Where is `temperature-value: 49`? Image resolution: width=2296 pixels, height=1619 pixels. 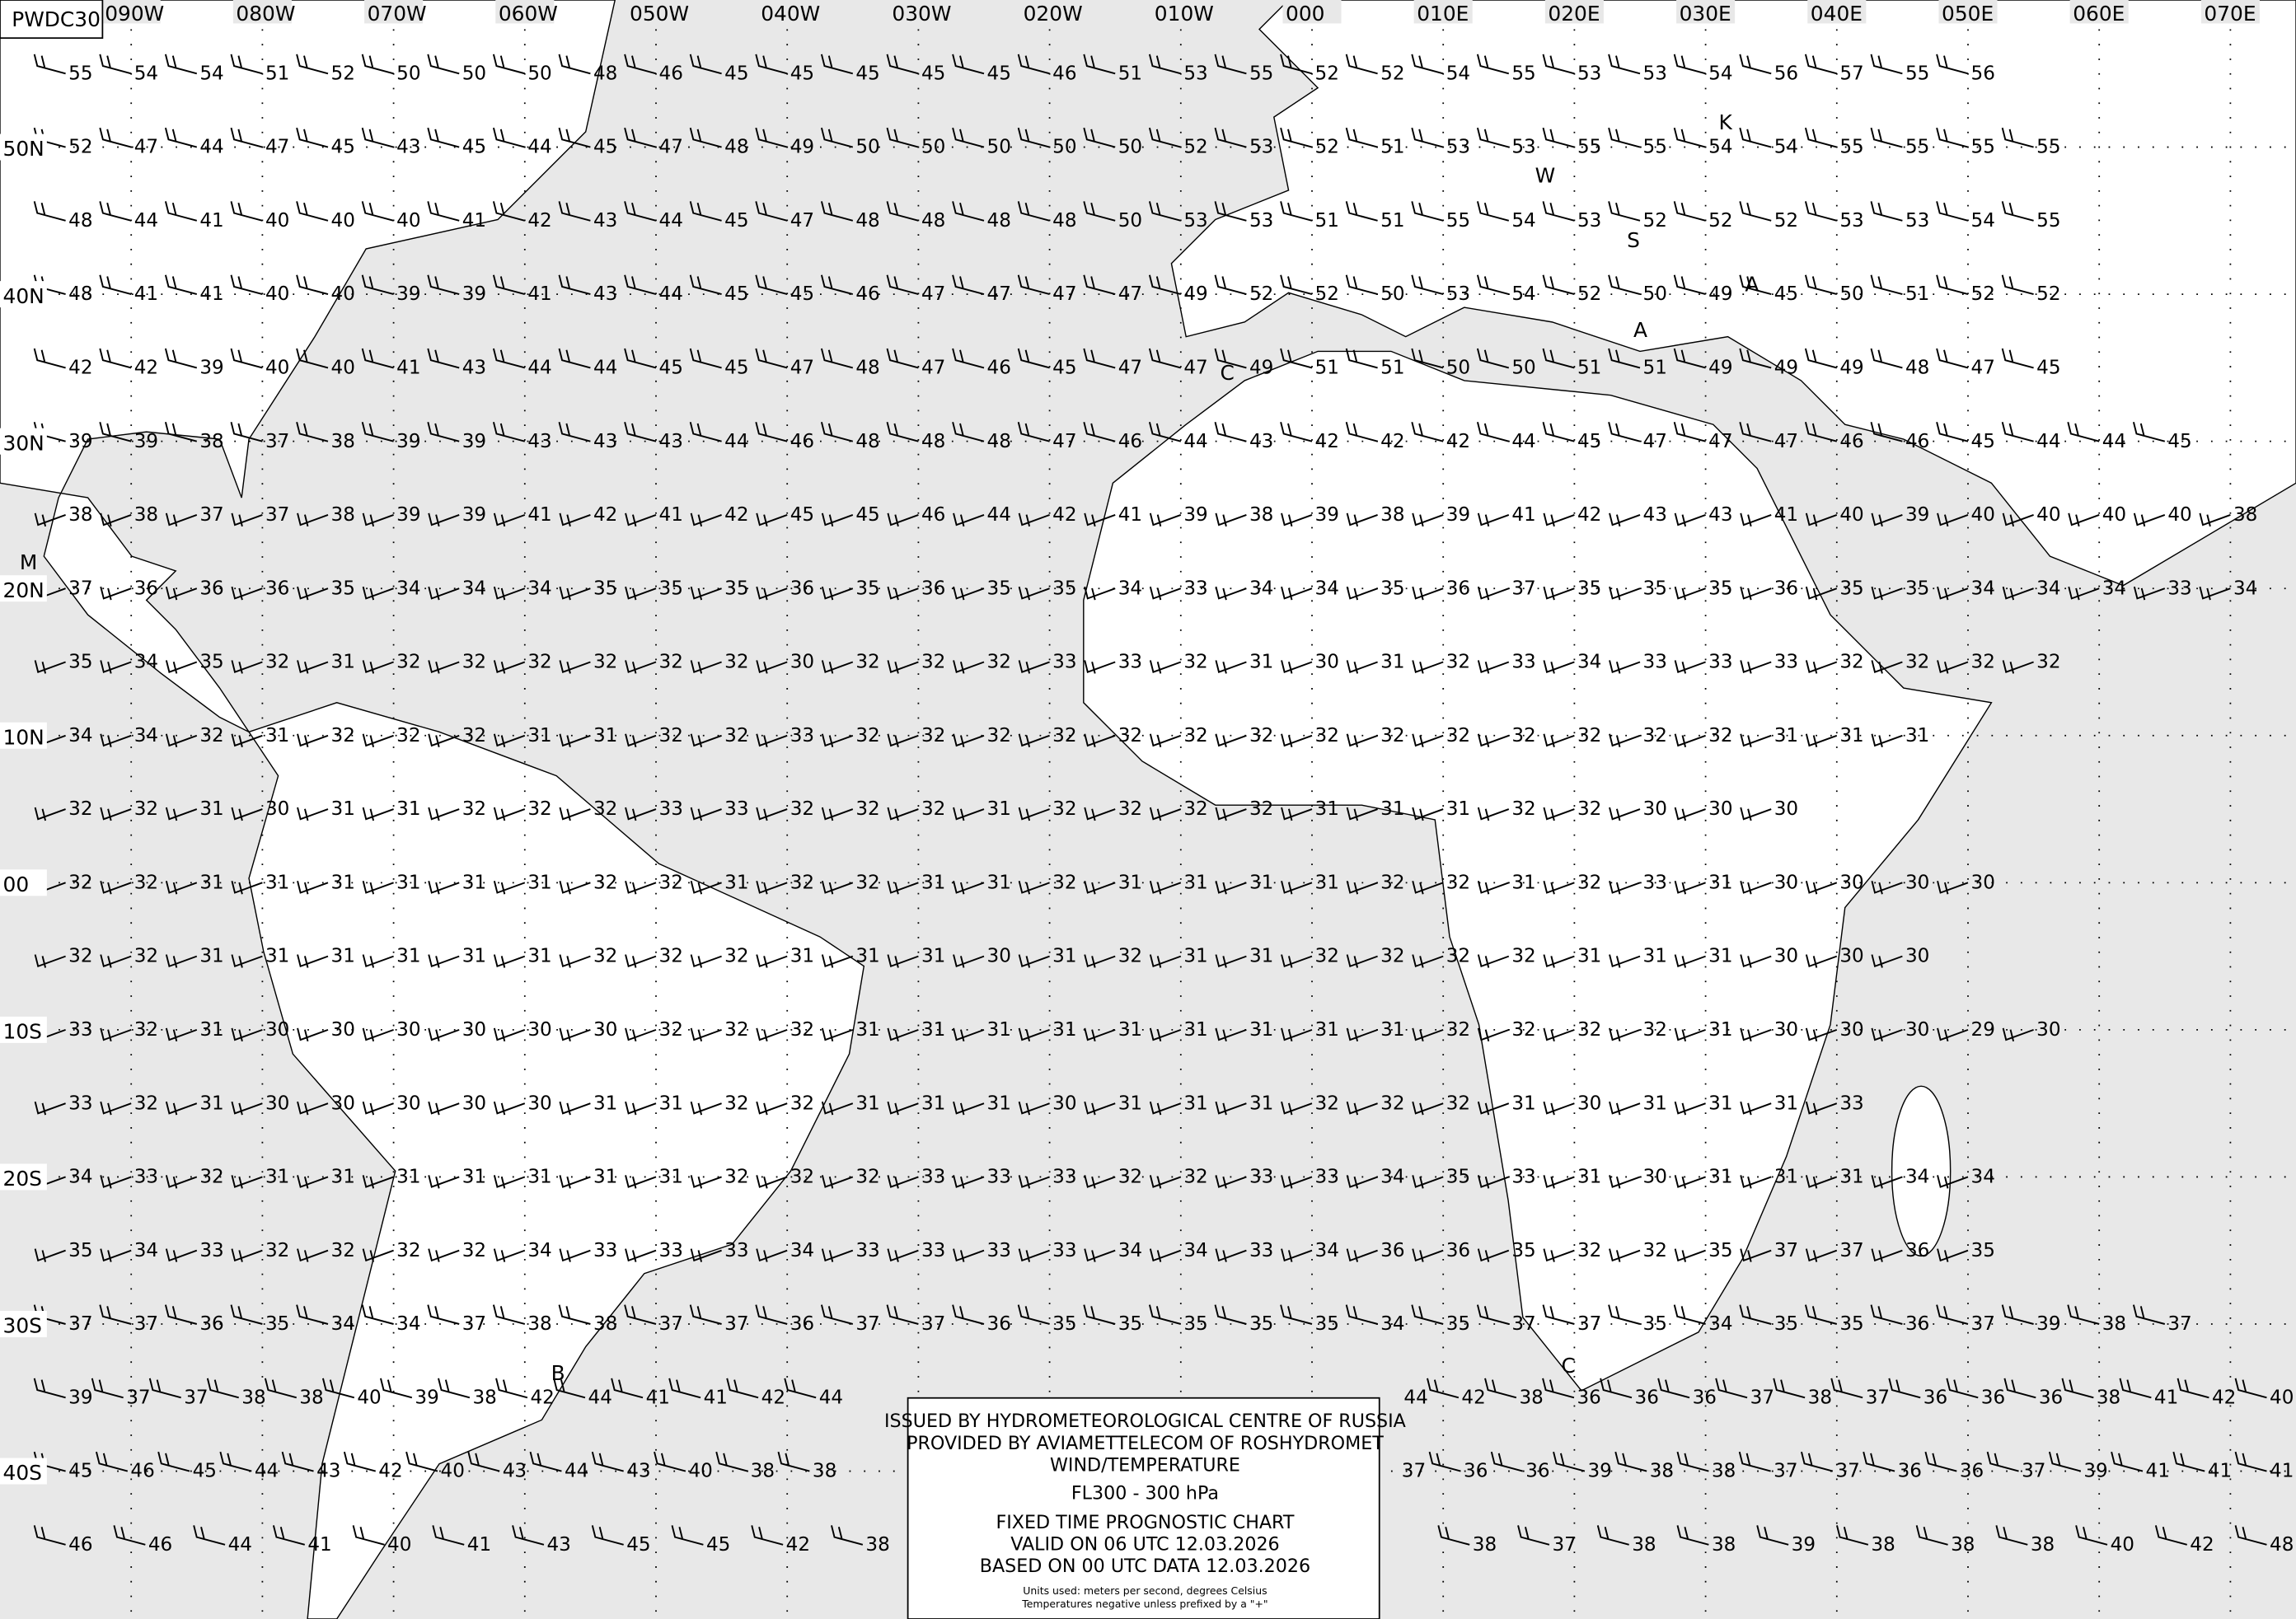 temperature-value: 49 is located at coordinates (1851, 368).